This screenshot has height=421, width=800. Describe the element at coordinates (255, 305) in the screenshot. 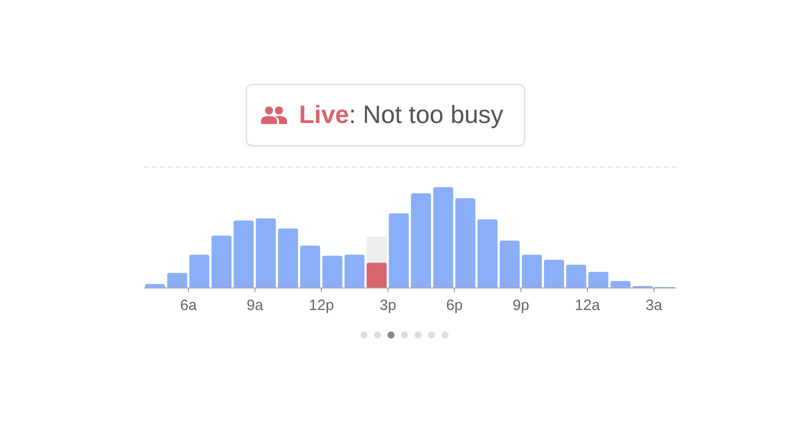

I see `x-tick-label: 9a` at that location.